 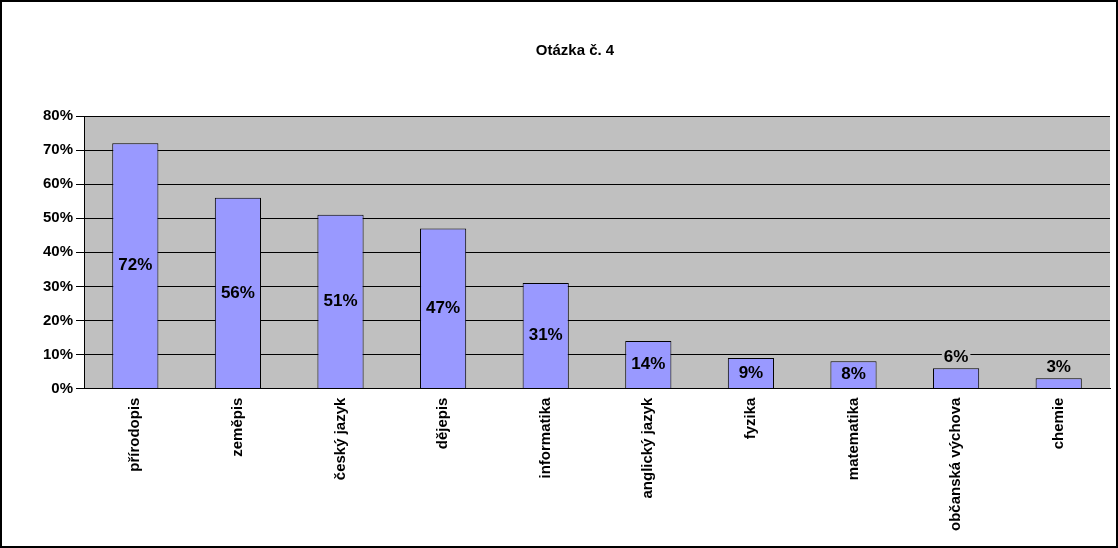 What do you see at coordinates (956, 356) in the screenshot?
I see `data-label: 6%` at bounding box center [956, 356].